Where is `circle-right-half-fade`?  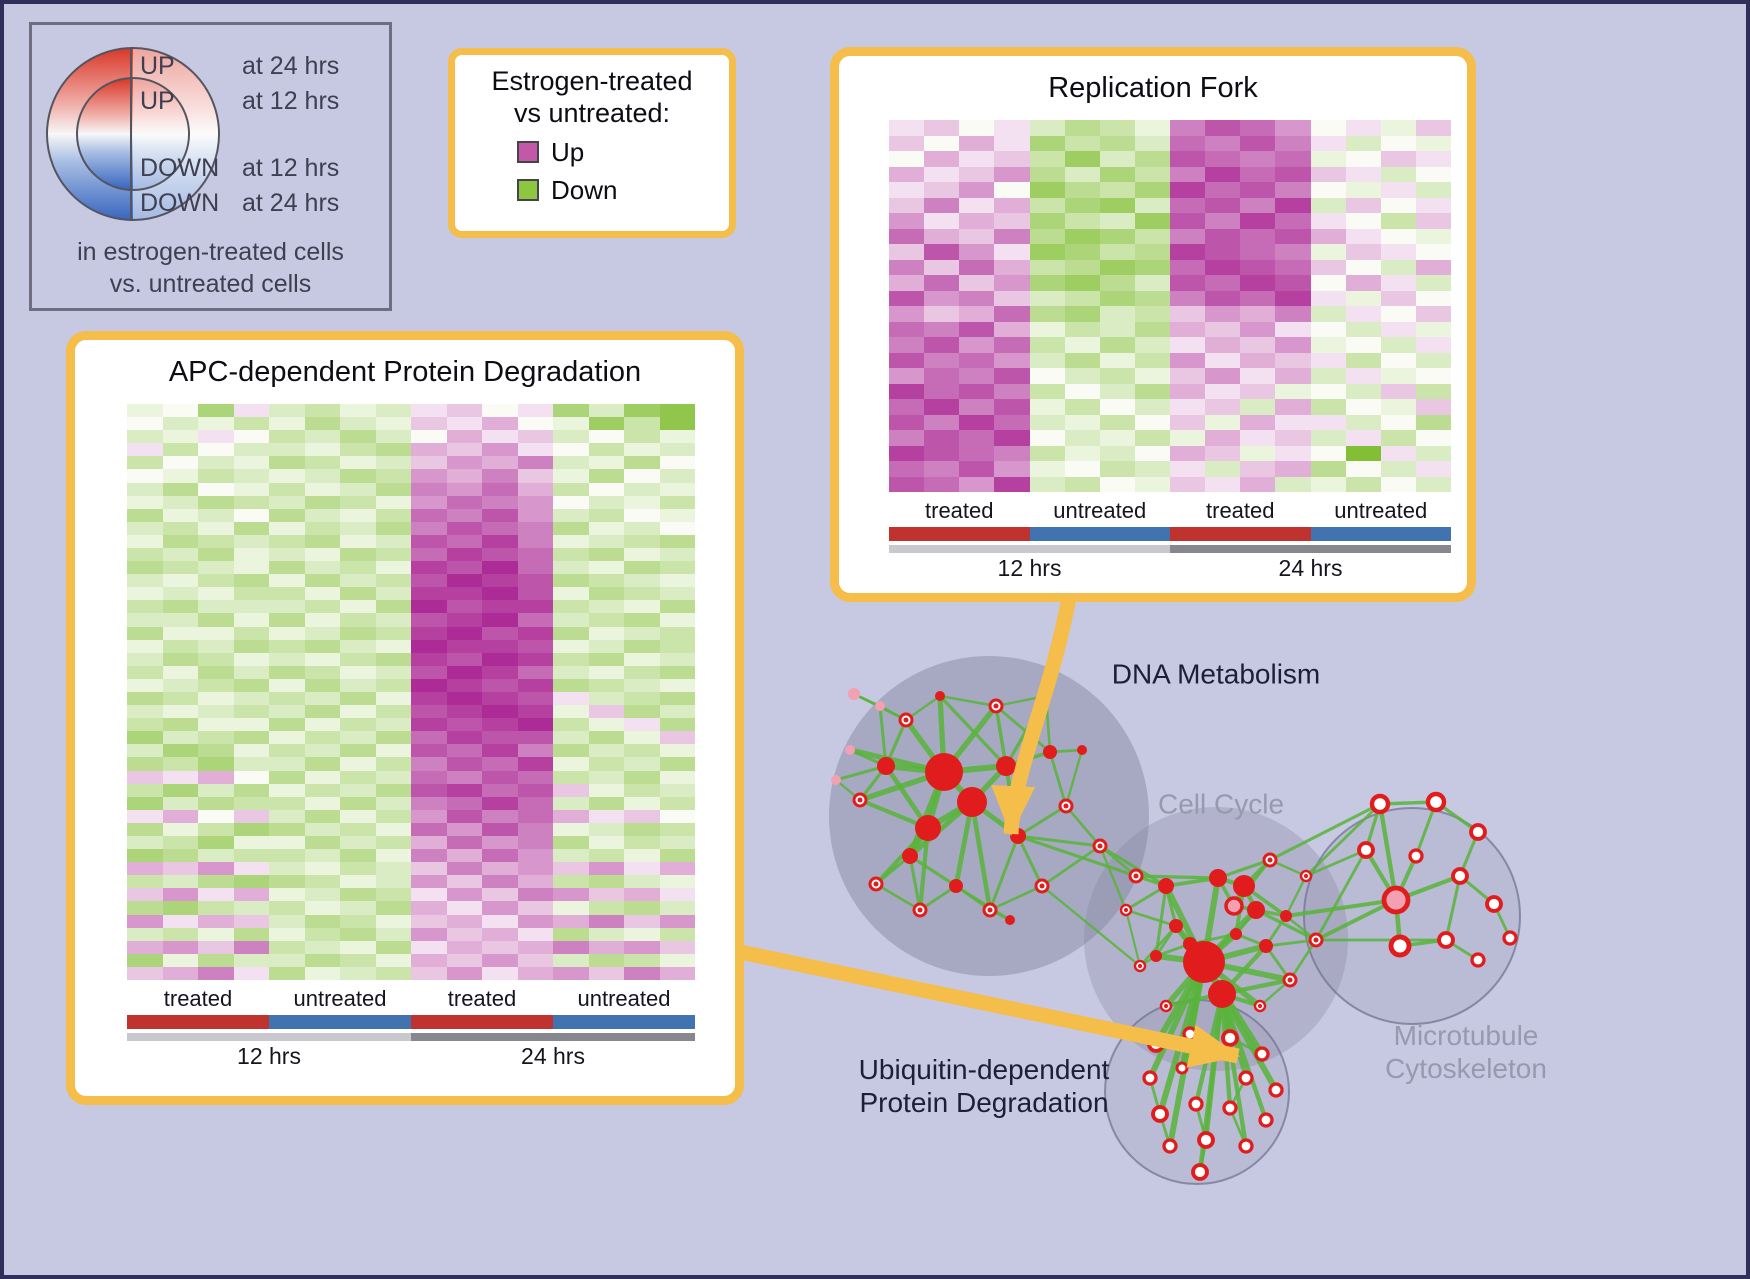 circle-right-half-fade is located at coordinates (160, 134).